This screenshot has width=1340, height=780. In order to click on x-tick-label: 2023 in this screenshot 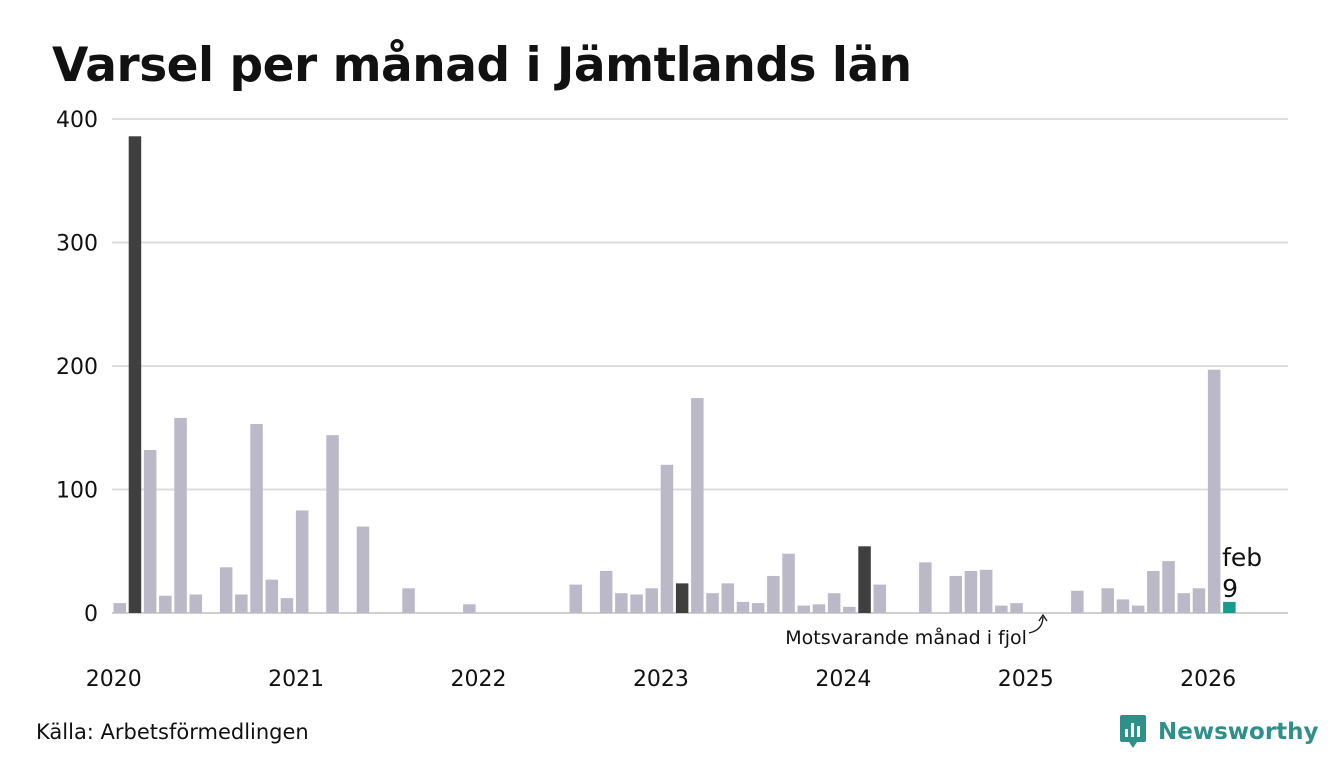, I will do `click(661, 679)`.